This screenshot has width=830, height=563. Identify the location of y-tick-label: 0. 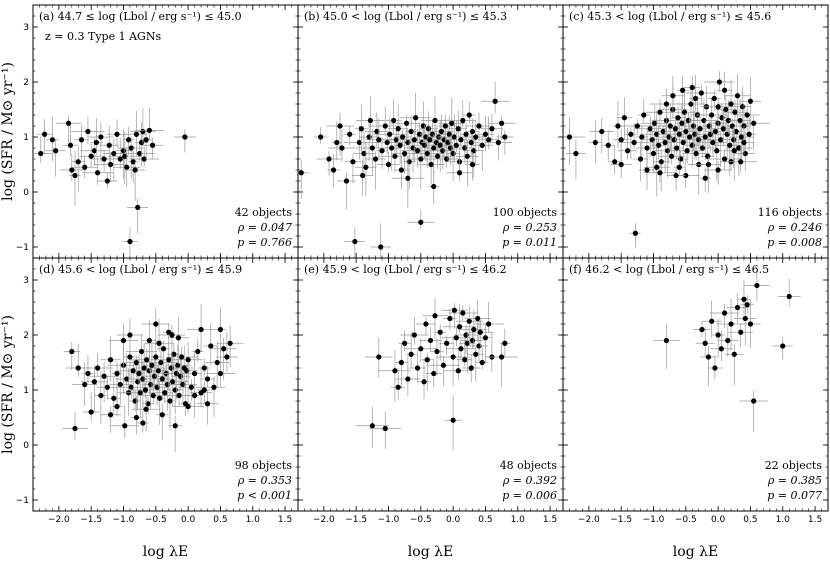
(26, 193).